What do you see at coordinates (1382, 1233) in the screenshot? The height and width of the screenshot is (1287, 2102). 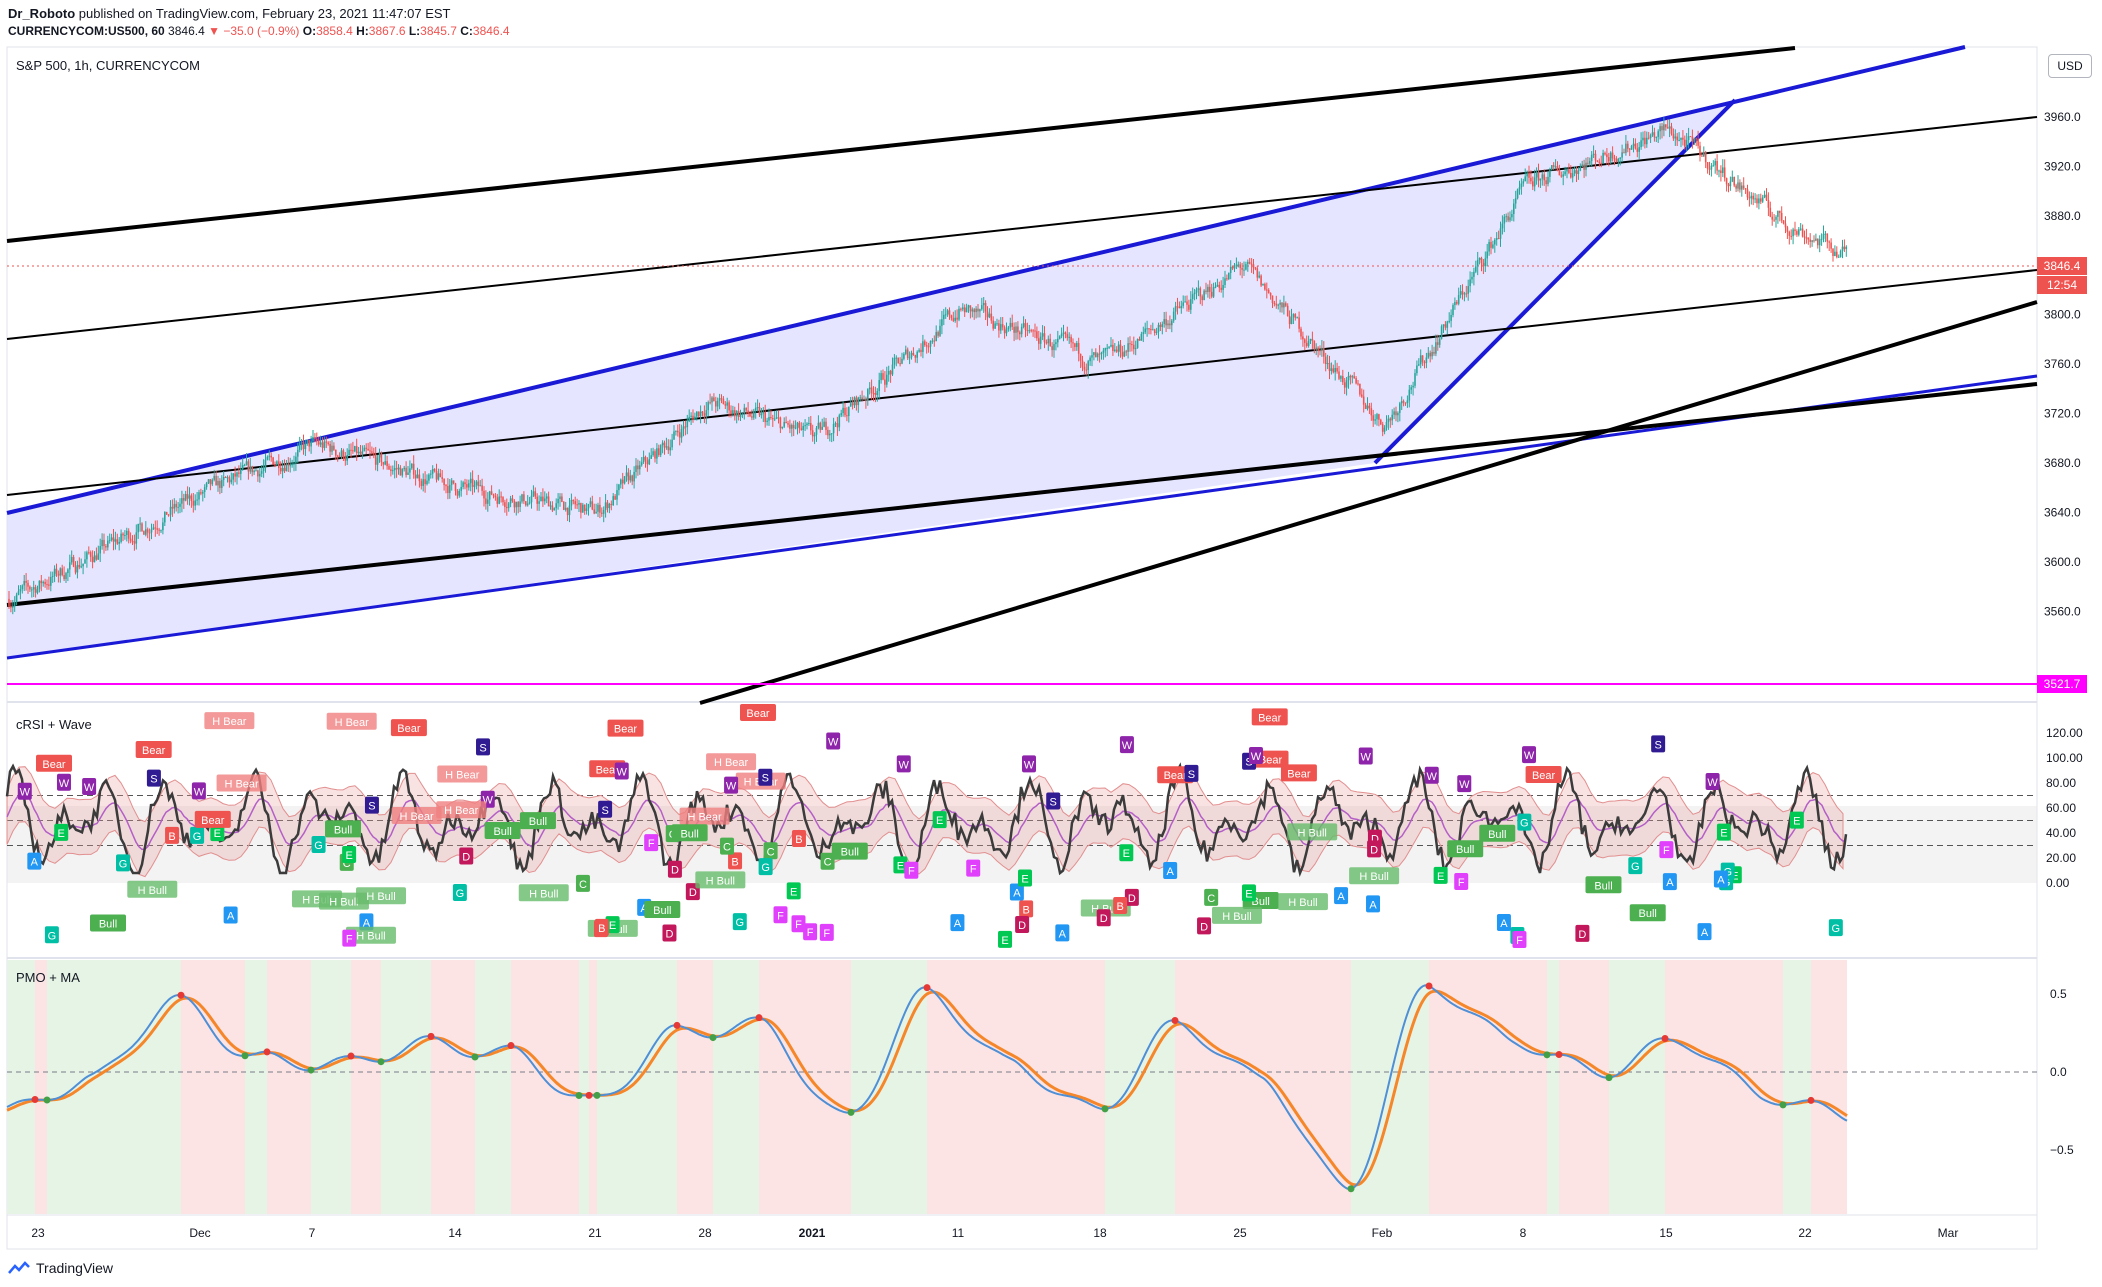 I see `time-tick-label: Feb` at bounding box center [1382, 1233].